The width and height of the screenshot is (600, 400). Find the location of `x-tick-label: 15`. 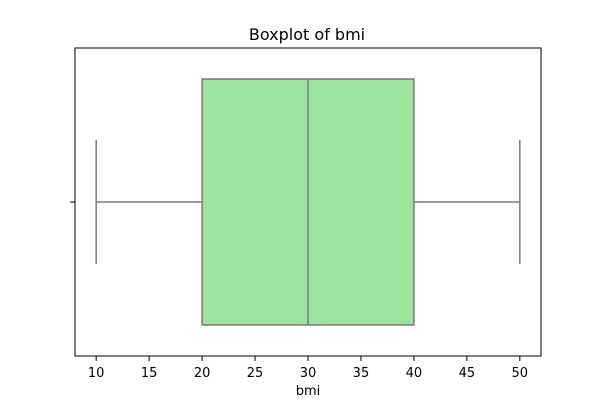

x-tick-label: 15 is located at coordinates (149, 373).